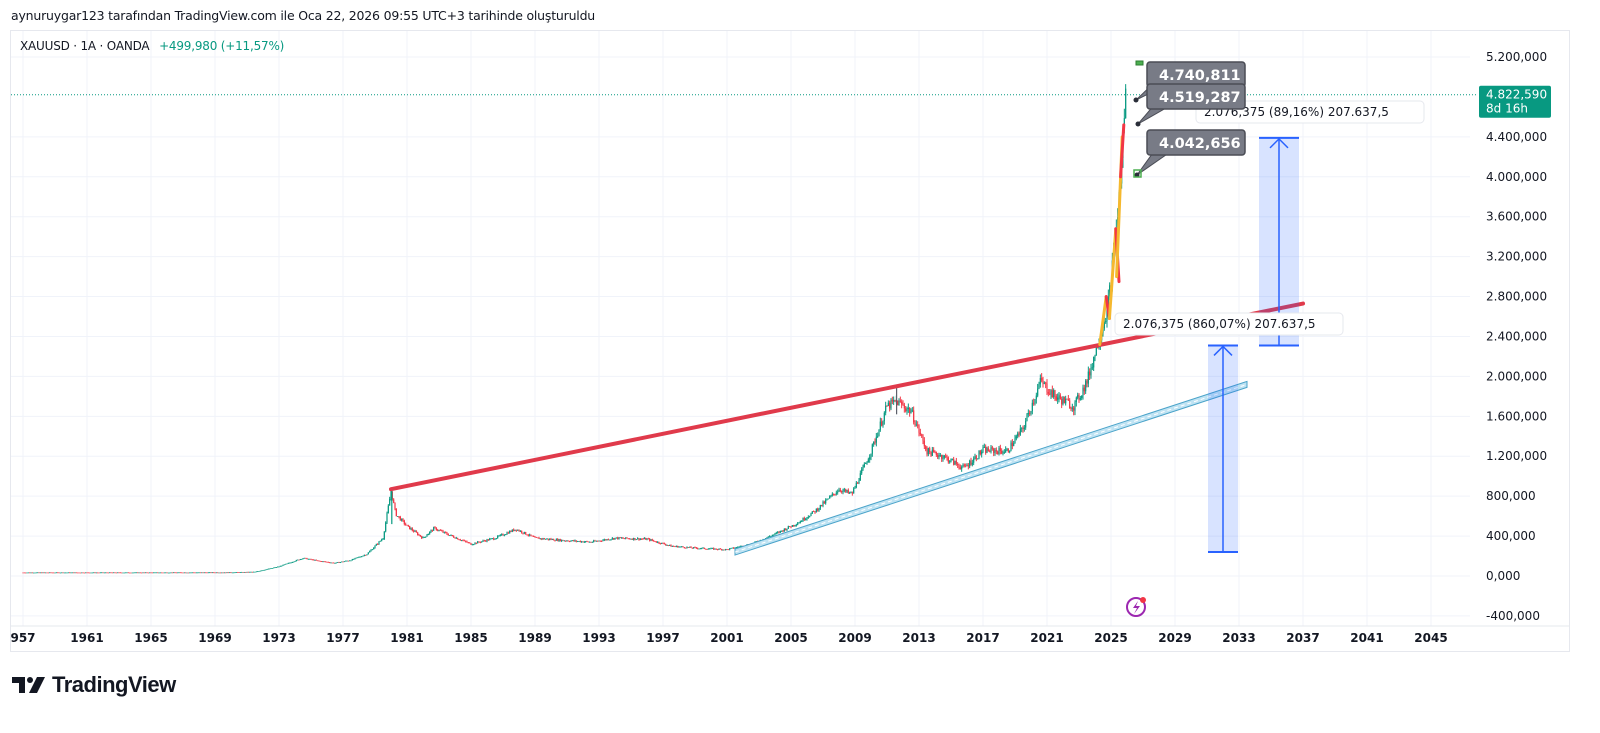 This screenshot has width=1600, height=733. I want to click on symbol-name: XAUUSD · 1A · OANDA, so click(85, 46).